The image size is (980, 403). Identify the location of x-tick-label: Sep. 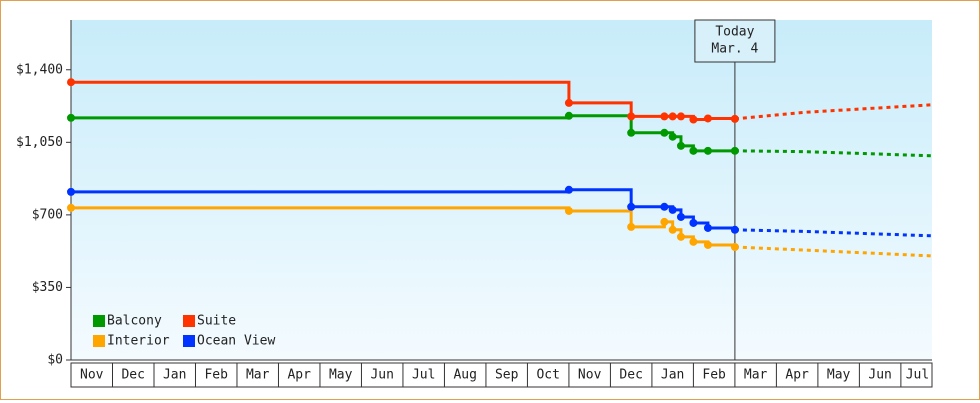
(507, 375).